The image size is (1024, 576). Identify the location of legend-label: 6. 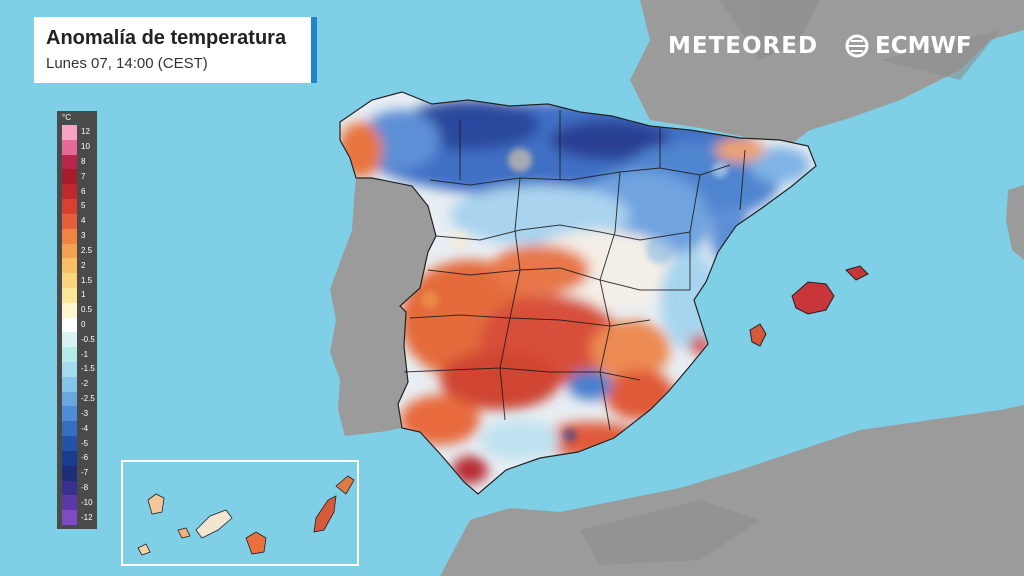
(83, 191).